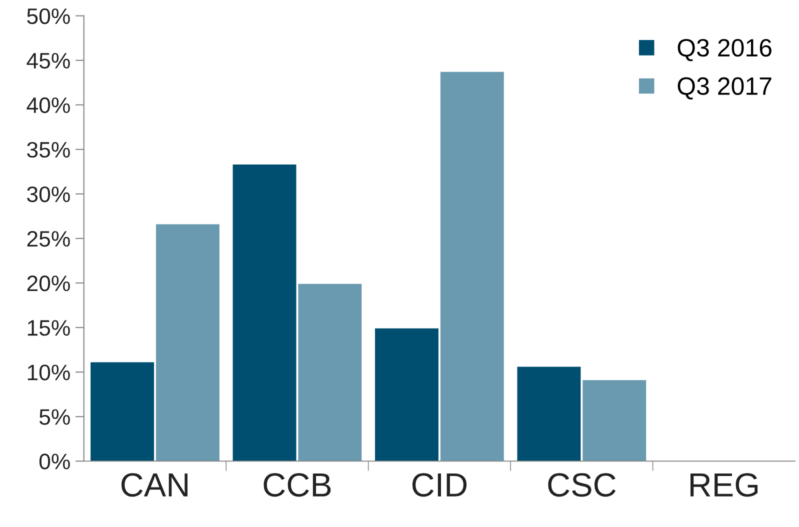 The width and height of the screenshot is (799, 527). I want to click on y-tick-label: 25%, so click(48, 239).